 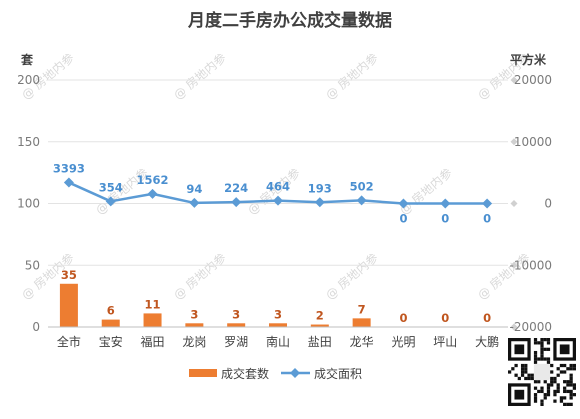 I want to click on x-tick-label: 光明, so click(x=403, y=342).